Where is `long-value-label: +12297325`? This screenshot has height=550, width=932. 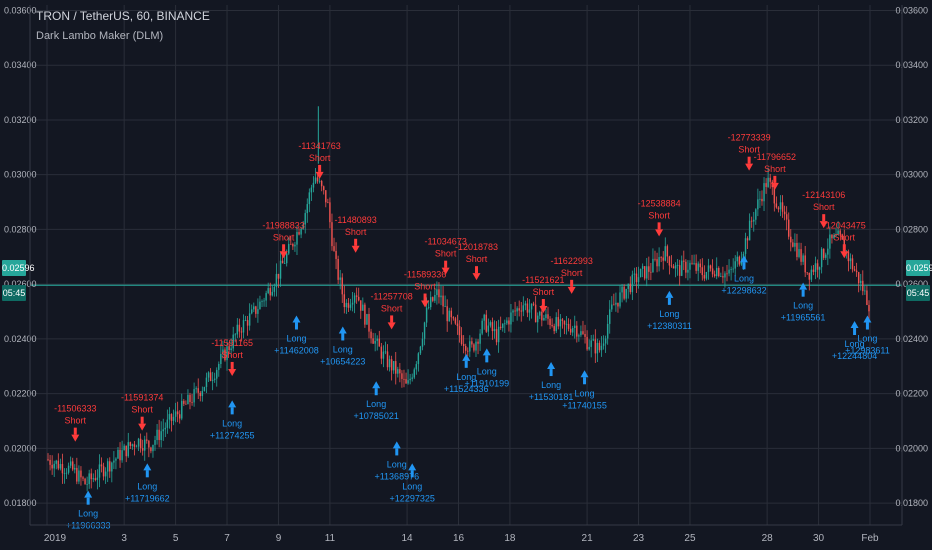 long-value-label: +12297325 is located at coordinates (412, 498).